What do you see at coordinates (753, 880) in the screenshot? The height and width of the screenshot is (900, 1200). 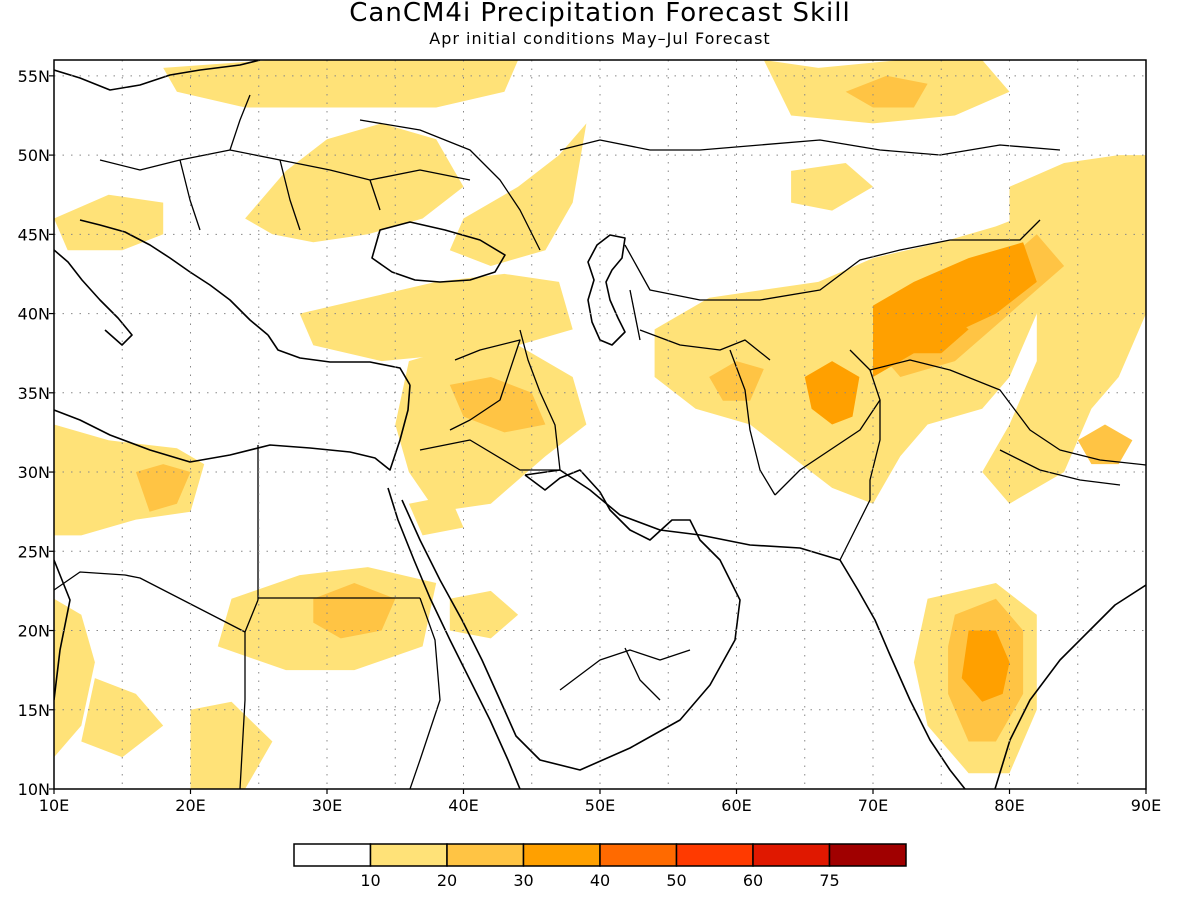 I see `colorbar-label: 60` at bounding box center [753, 880].